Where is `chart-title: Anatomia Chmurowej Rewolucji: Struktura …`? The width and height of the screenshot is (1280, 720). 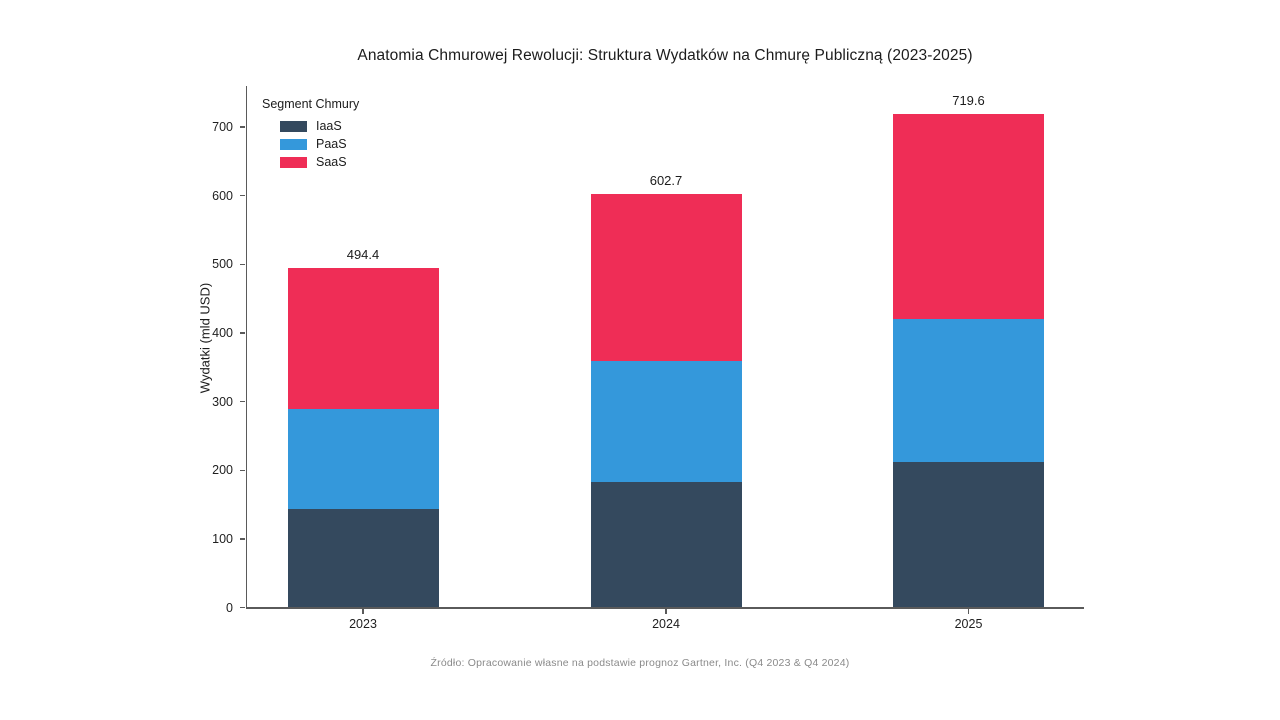 chart-title: Anatomia Chmurowej Rewolucji: Struktura … is located at coordinates (665, 55).